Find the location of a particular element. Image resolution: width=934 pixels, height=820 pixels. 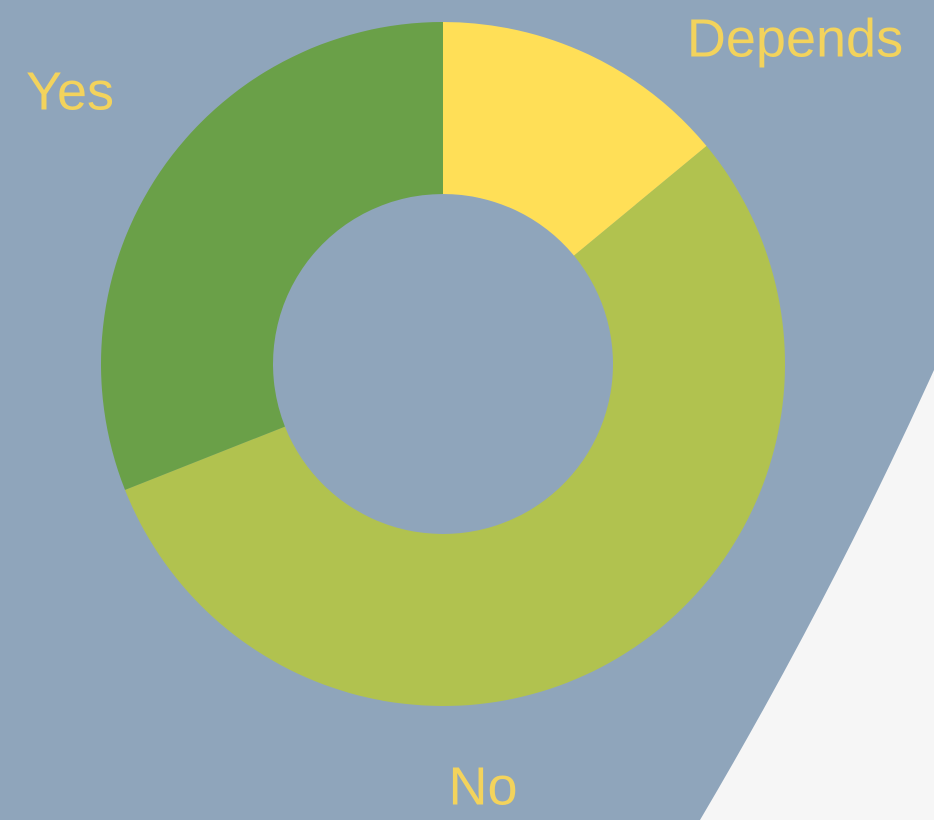

donut-slice is located at coordinates (575, 139).